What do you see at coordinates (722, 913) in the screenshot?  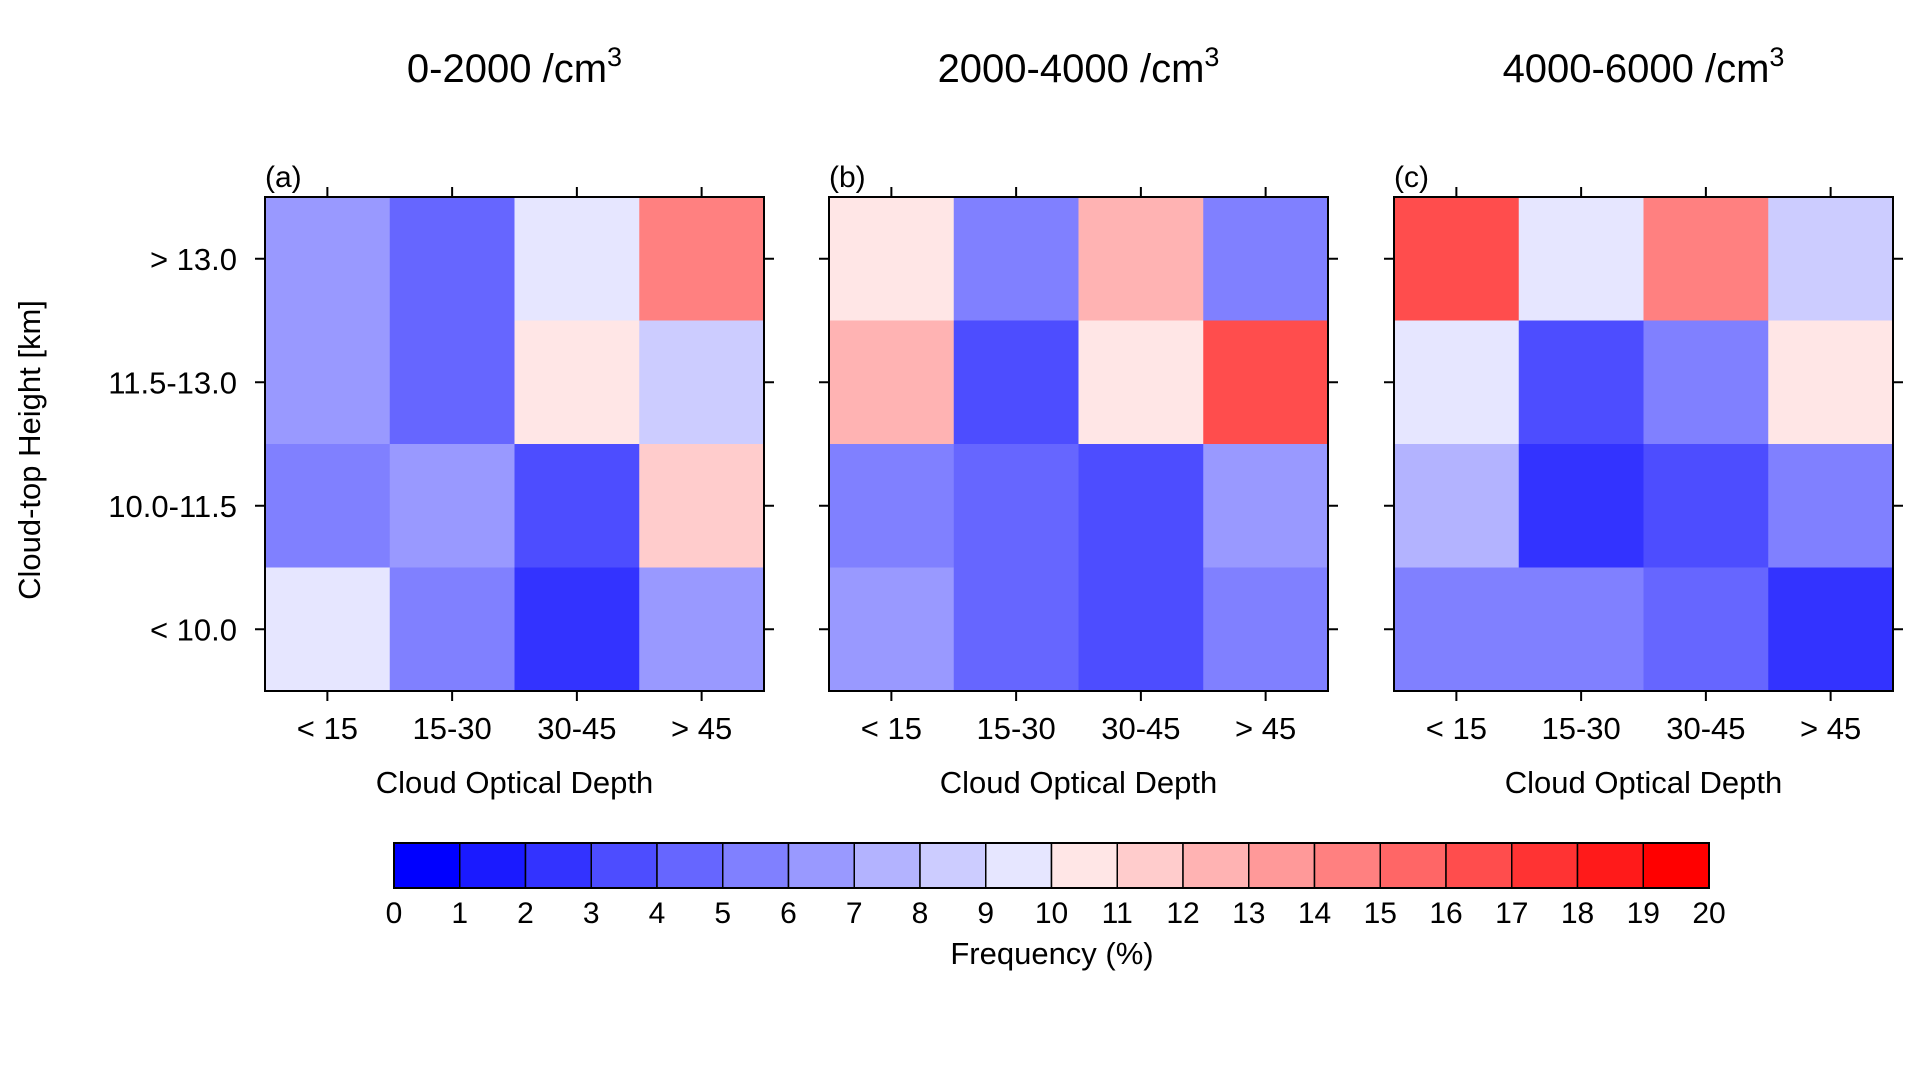 I see `colorbar-tick-label: 5` at bounding box center [722, 913].